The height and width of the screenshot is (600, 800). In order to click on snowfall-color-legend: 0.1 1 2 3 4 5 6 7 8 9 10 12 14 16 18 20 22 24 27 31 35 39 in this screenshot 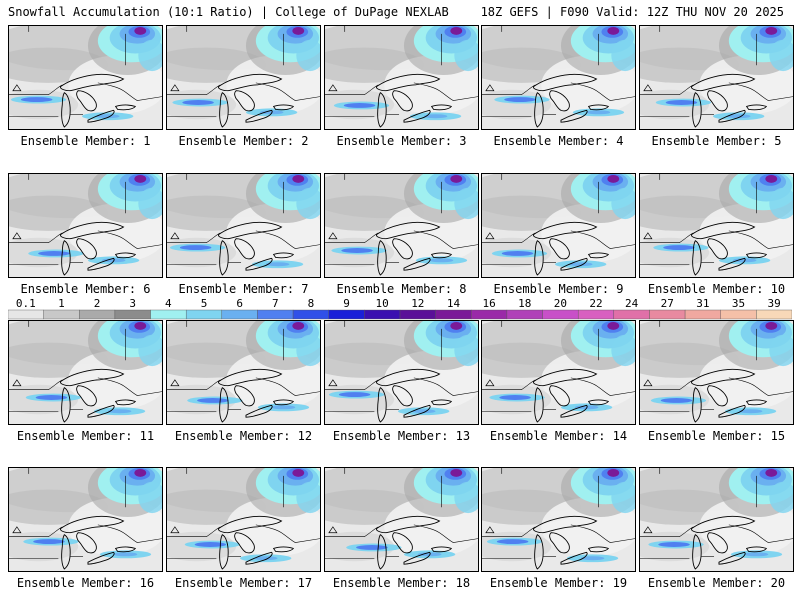, I will do `click(400, 308)`.